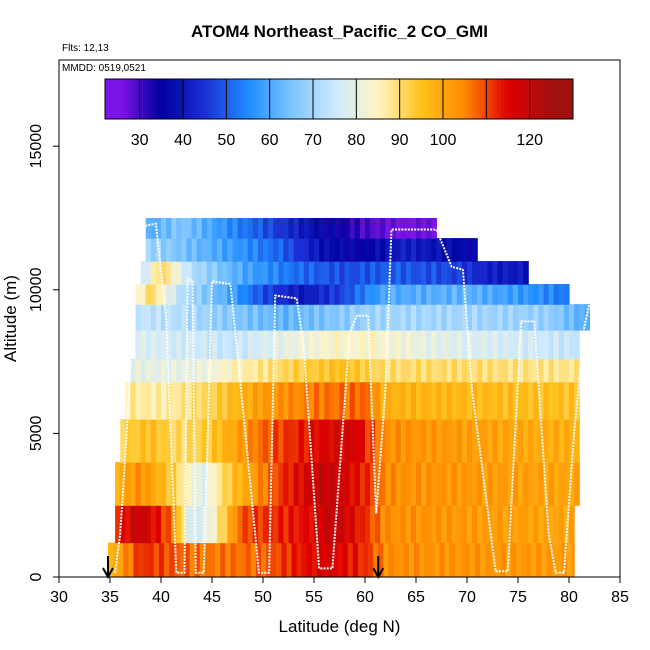 This screenshot has width=650, height=650. Describe the element at coordinates (313, 140) in the screenshot. I see `colorbar-tick-label: 70` at that location.